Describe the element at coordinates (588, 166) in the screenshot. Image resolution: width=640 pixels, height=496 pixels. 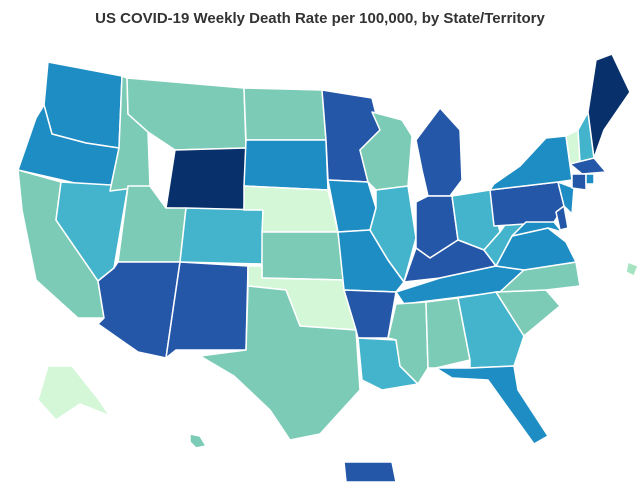
I see `state-massachusetts` at that location.